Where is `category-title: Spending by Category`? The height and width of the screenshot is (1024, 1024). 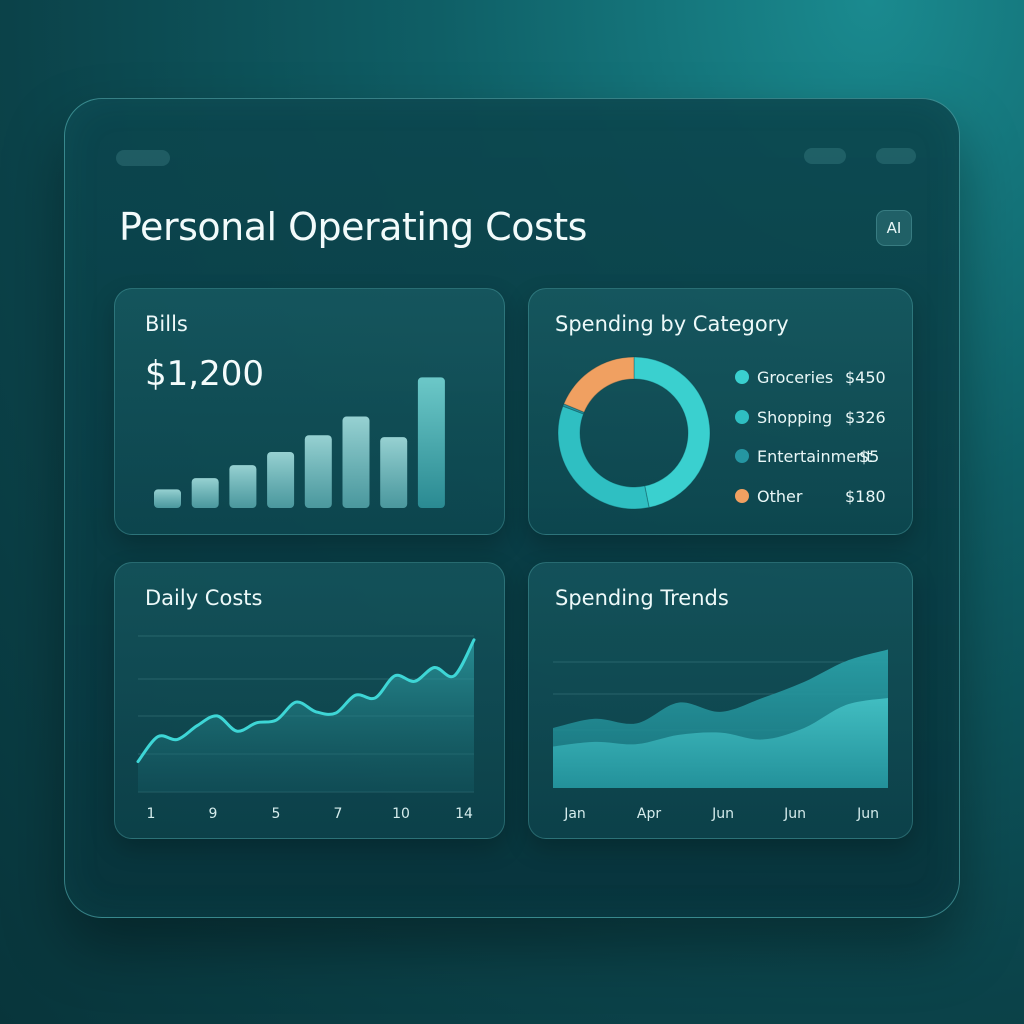 category-title: Spending by Category is located at coordinates (672, 324).